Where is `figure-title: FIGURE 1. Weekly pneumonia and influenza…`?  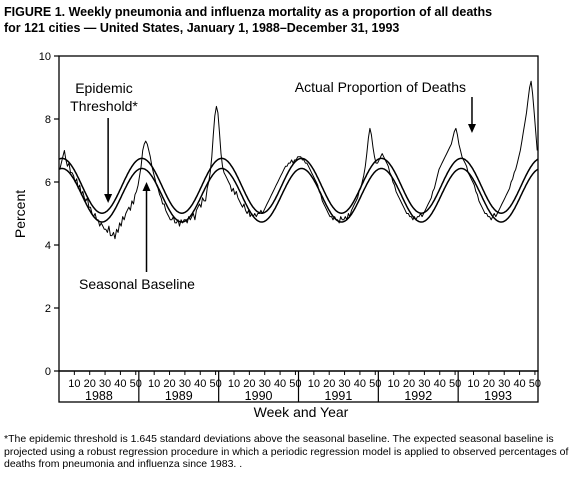
figure-title: FIGURE 1. Weekly pneumonia and influenza… is located at coordinates (284, 20).